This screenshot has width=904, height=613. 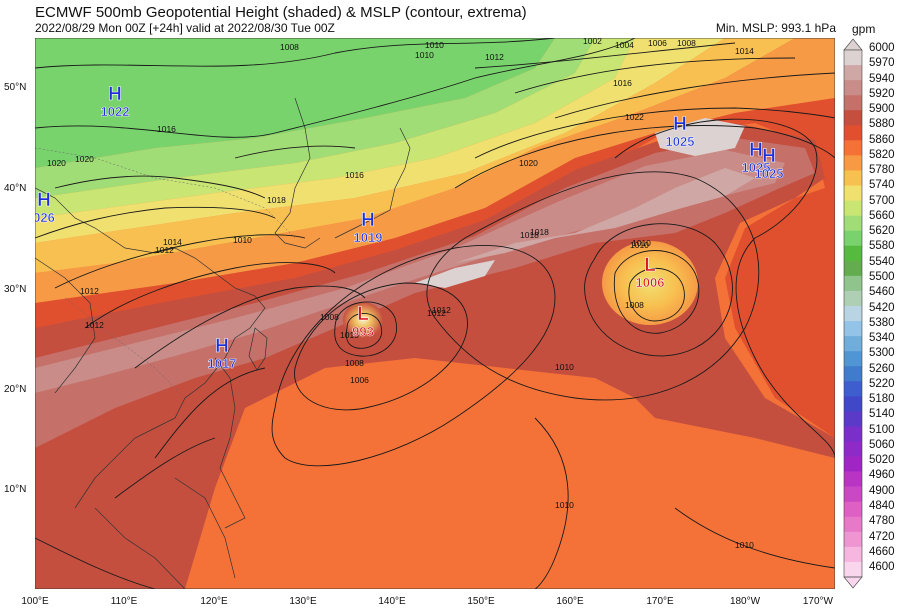 I want to click on low-core-west, so click(x=363, y=320).